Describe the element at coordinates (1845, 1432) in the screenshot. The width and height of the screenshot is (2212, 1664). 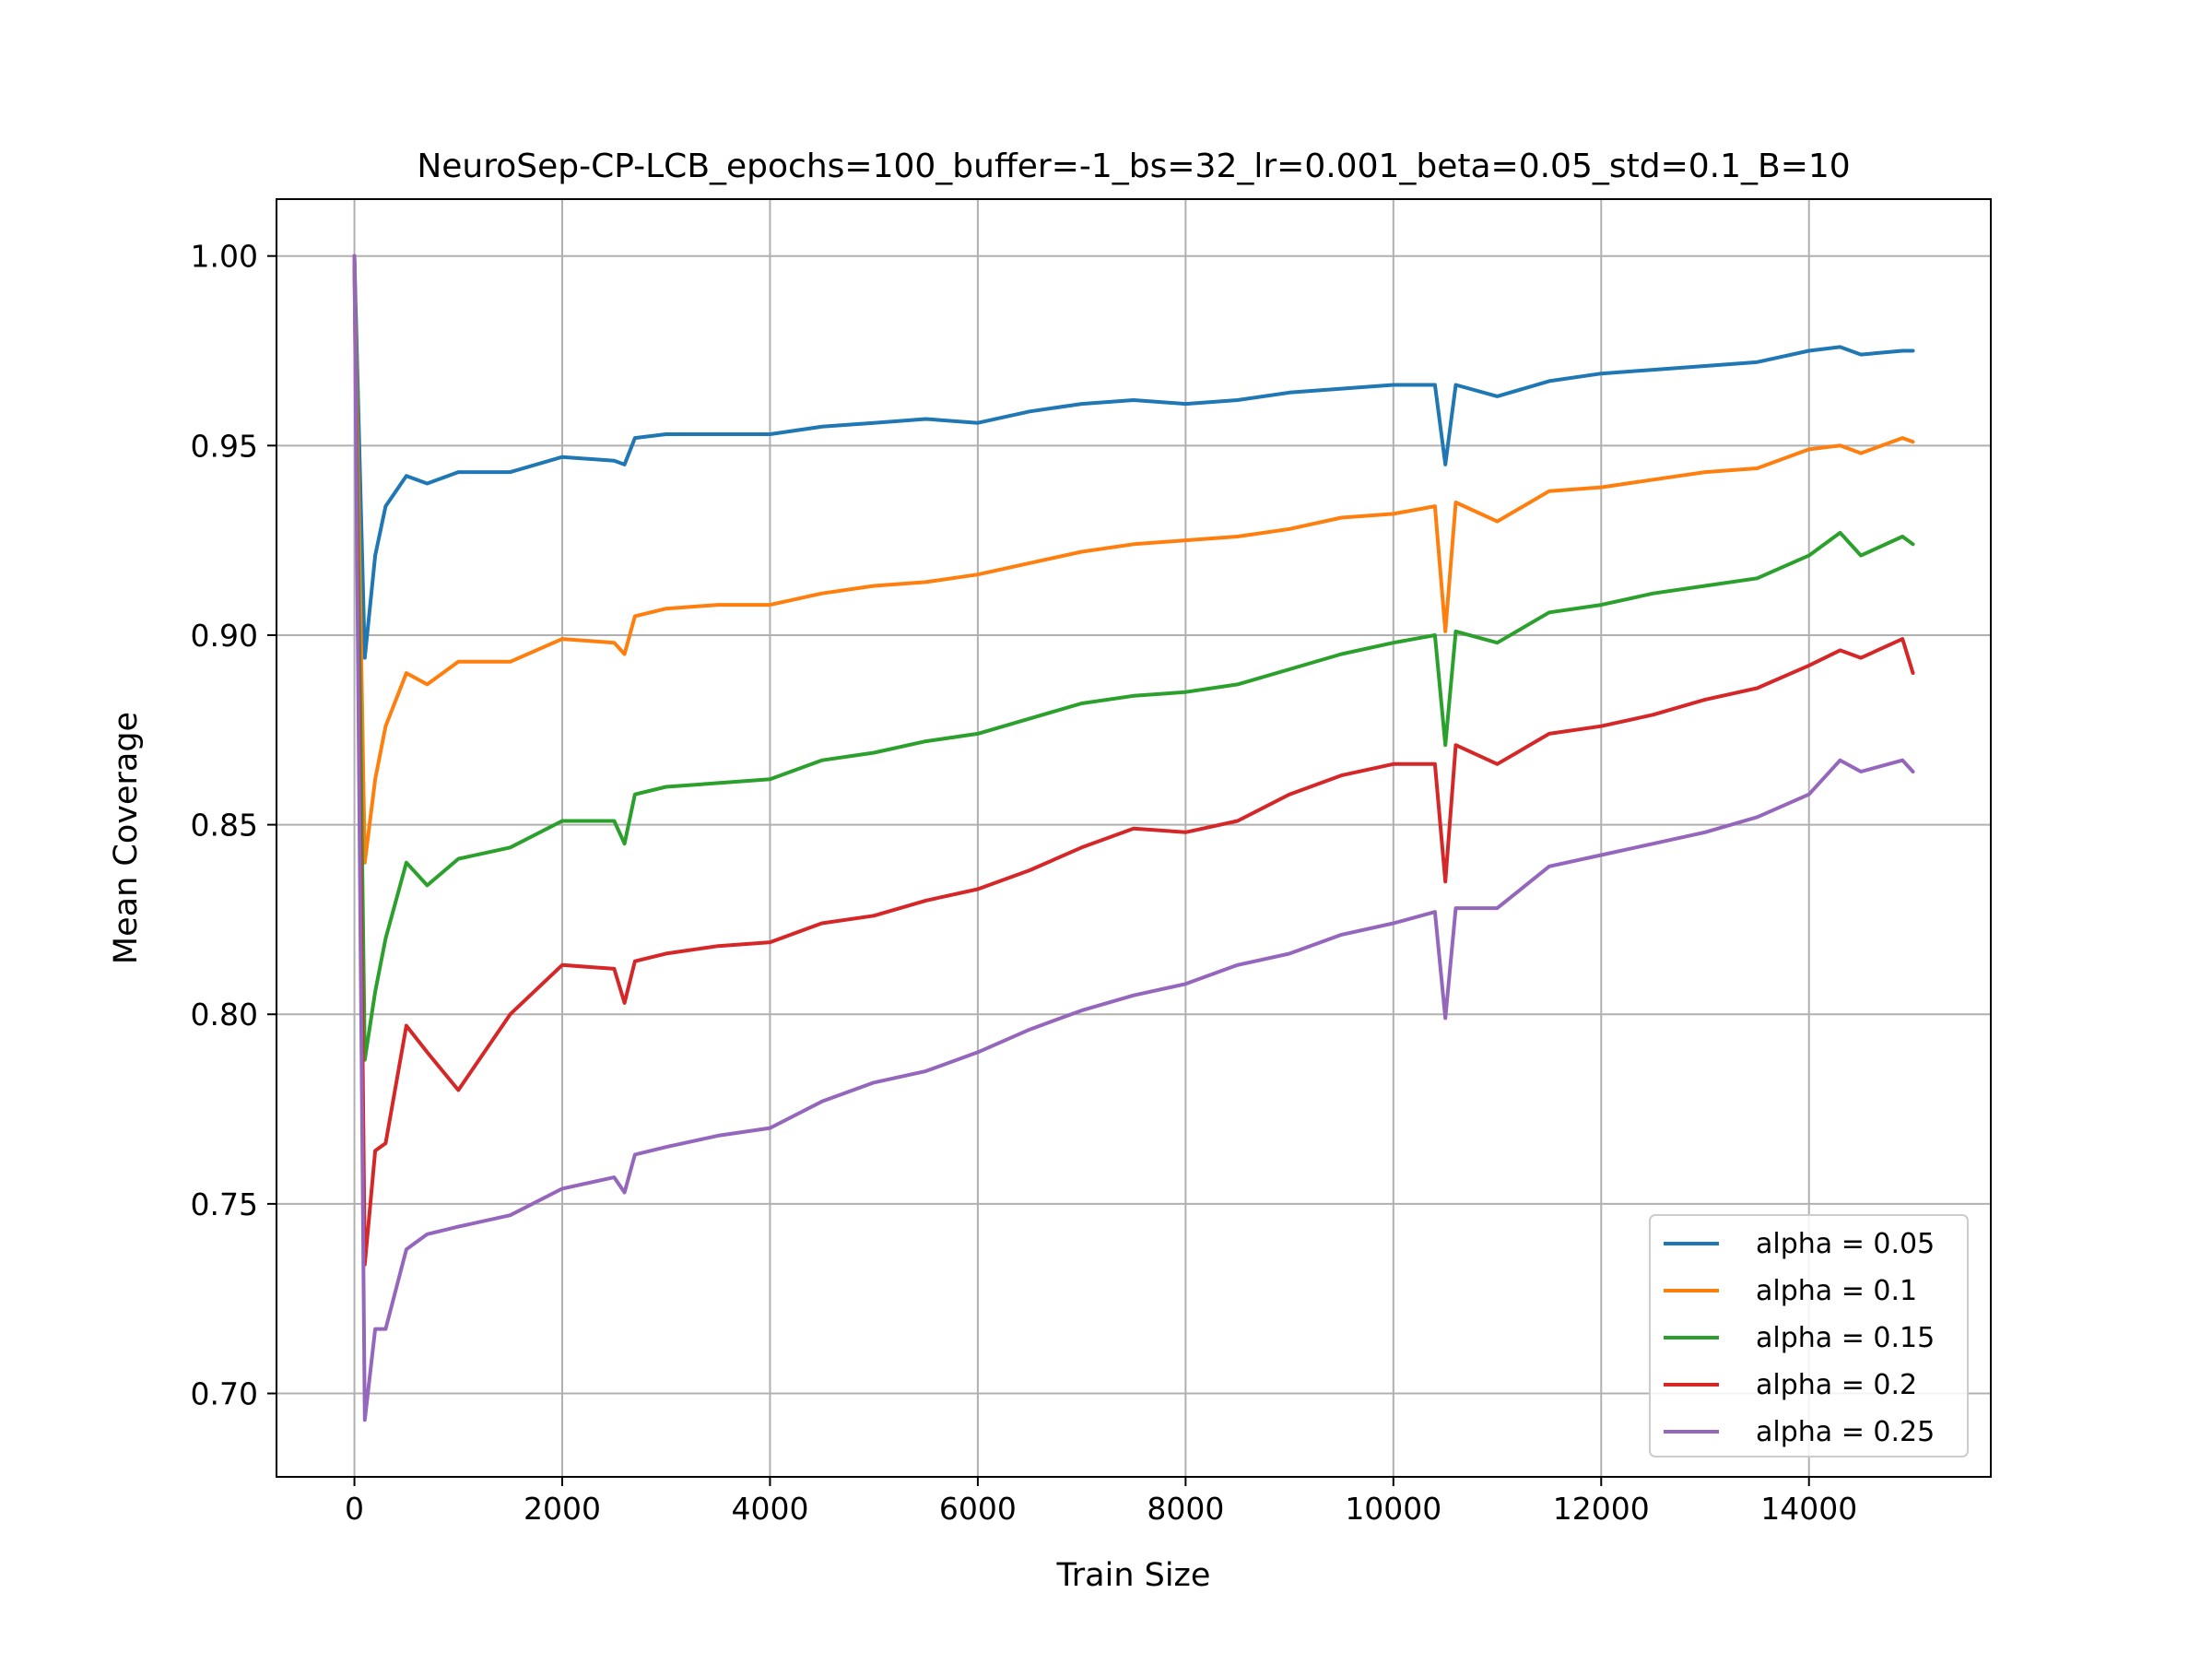
I see `legend-label: alpha = 0.25` at that location.